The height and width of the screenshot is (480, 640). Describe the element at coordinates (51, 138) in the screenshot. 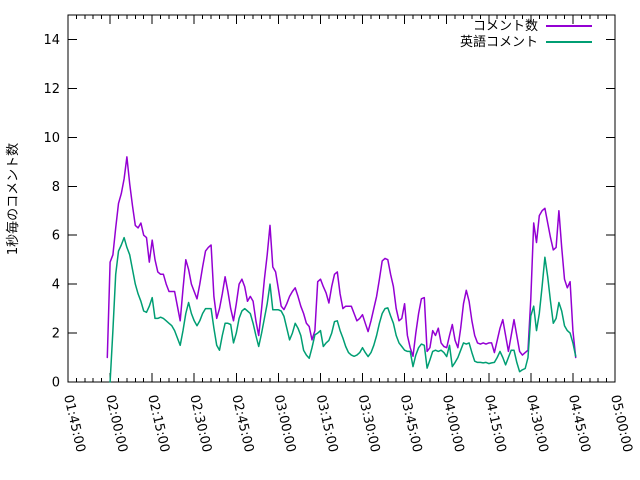

I see `y-tick-label: 10` at that location.